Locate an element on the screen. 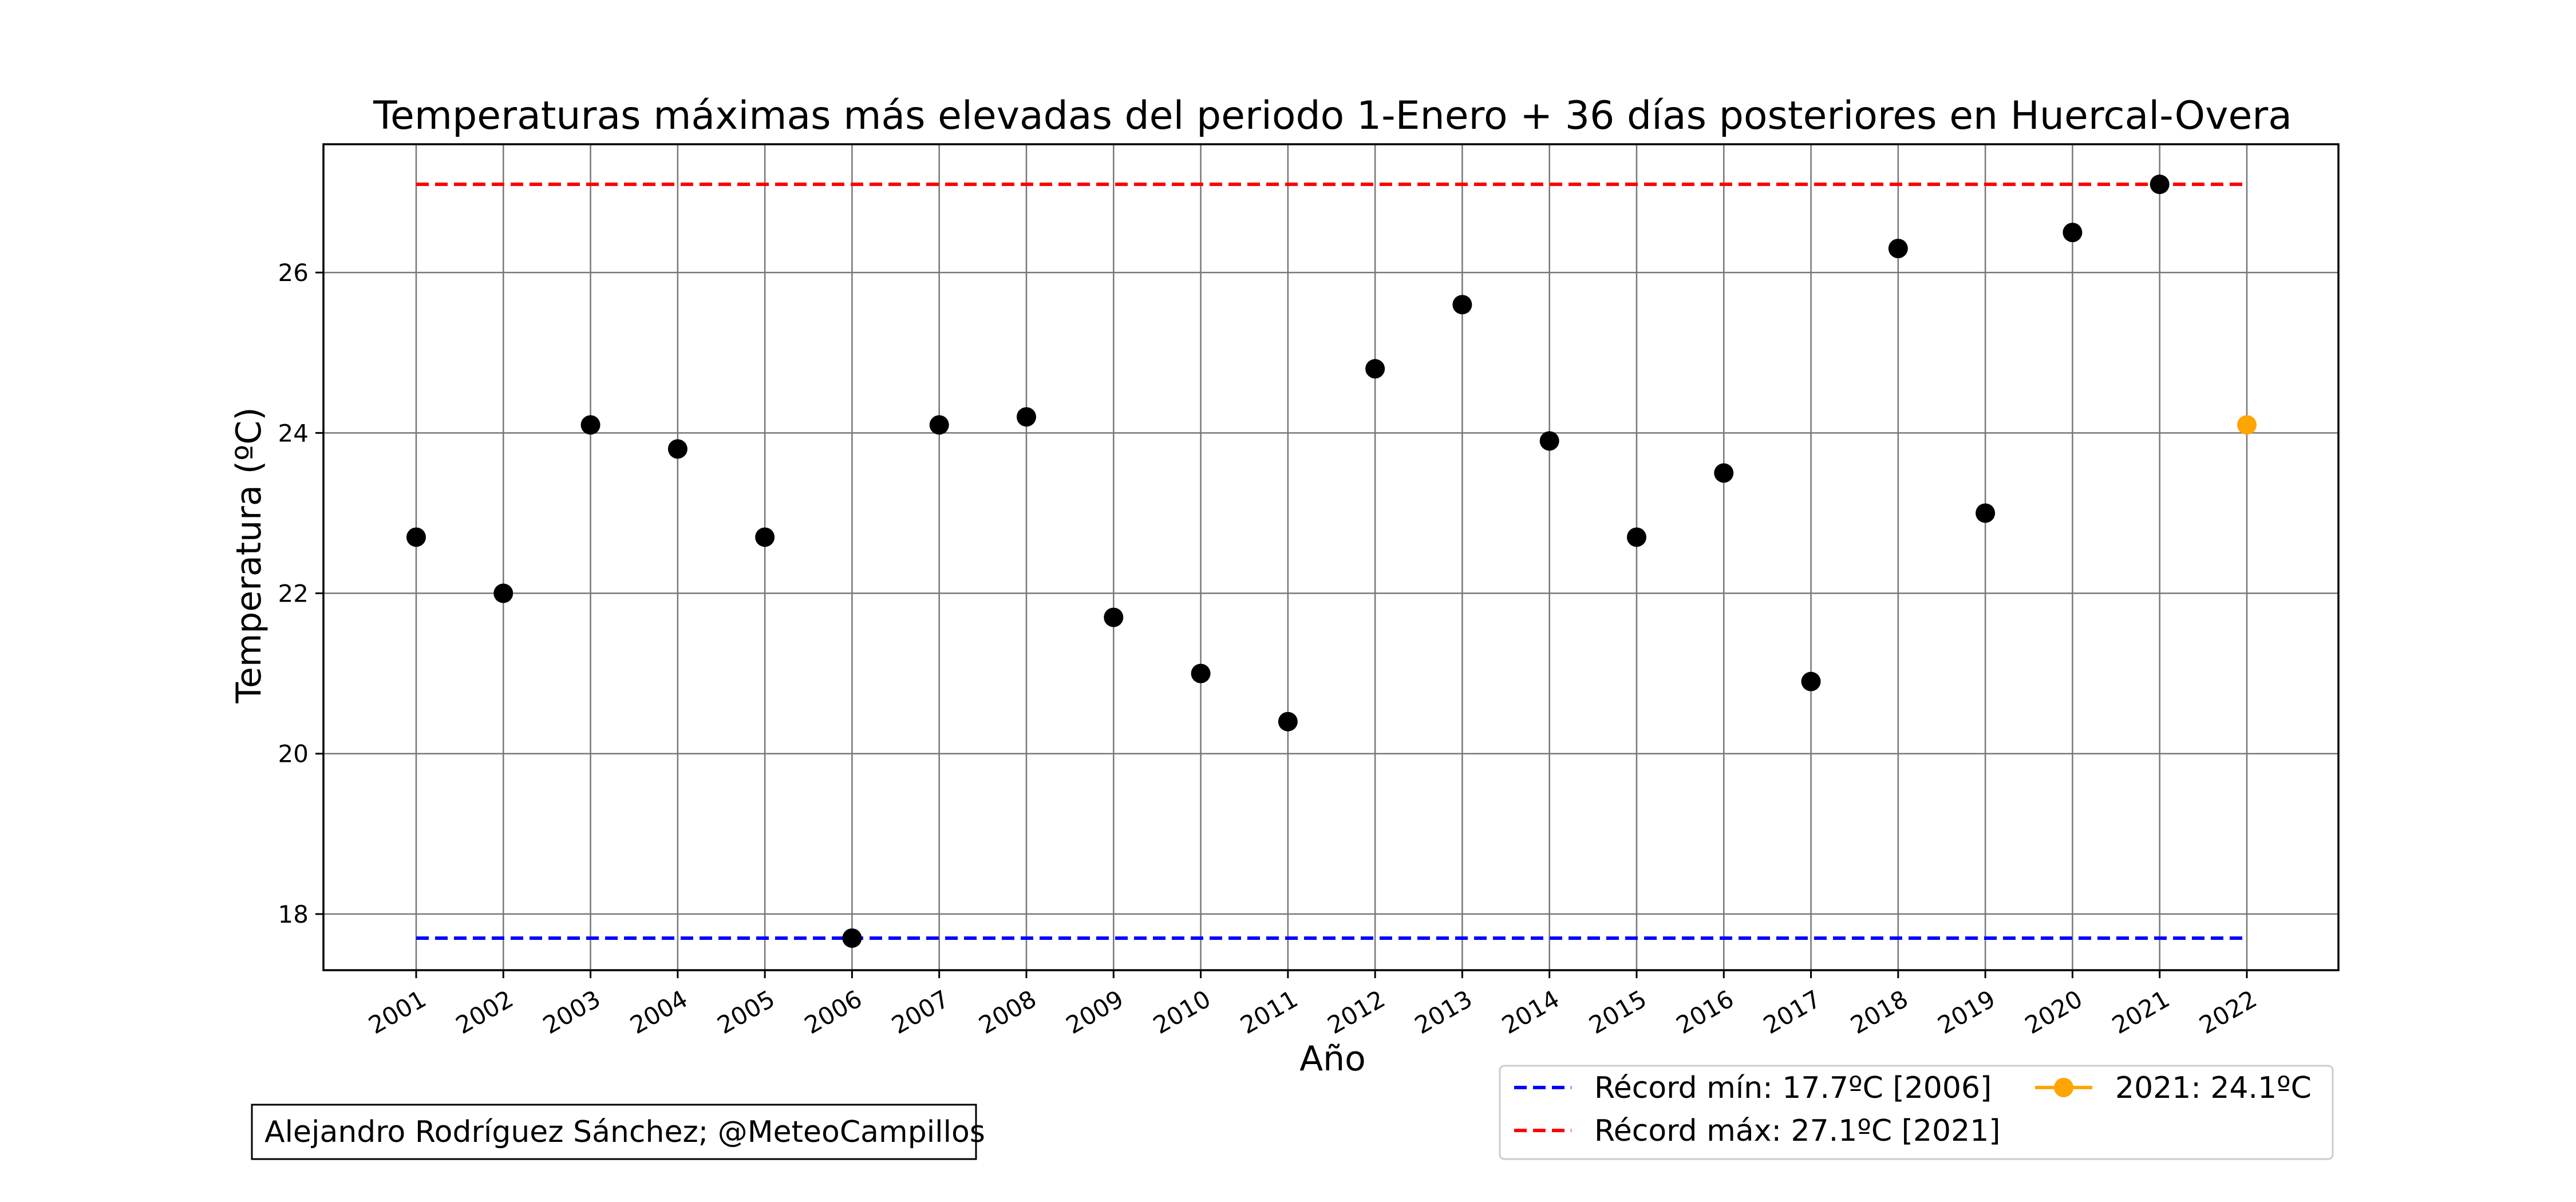  x-axis-label: Año is located at coordinates (1332, 1059).